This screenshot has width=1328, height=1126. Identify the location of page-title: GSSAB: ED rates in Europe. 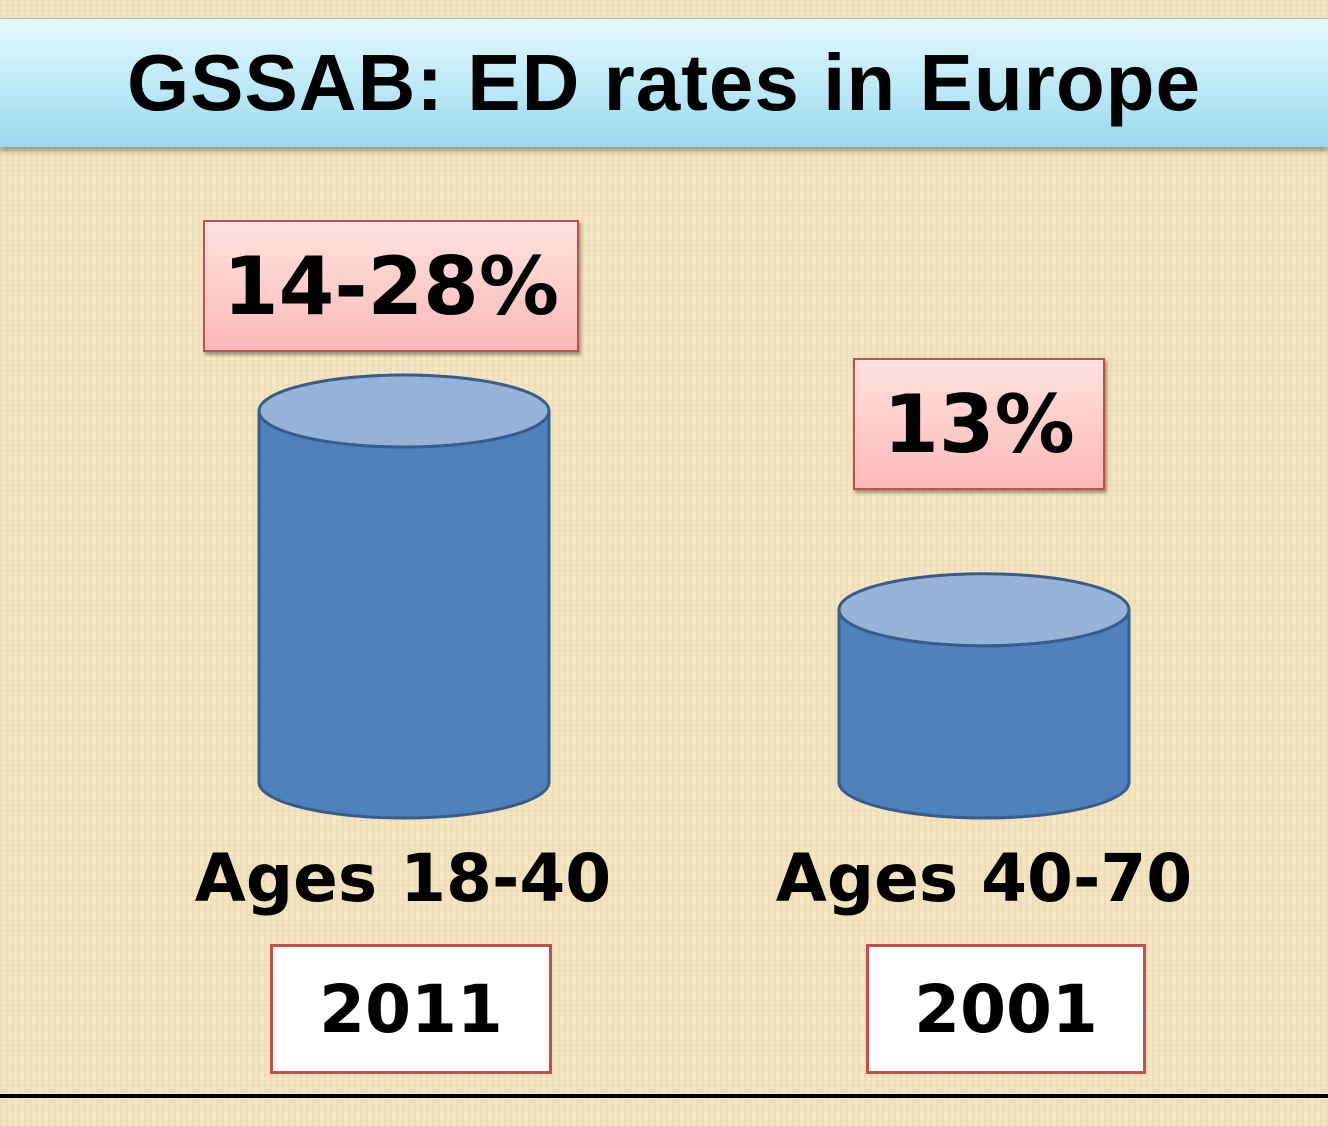
(664, 82).